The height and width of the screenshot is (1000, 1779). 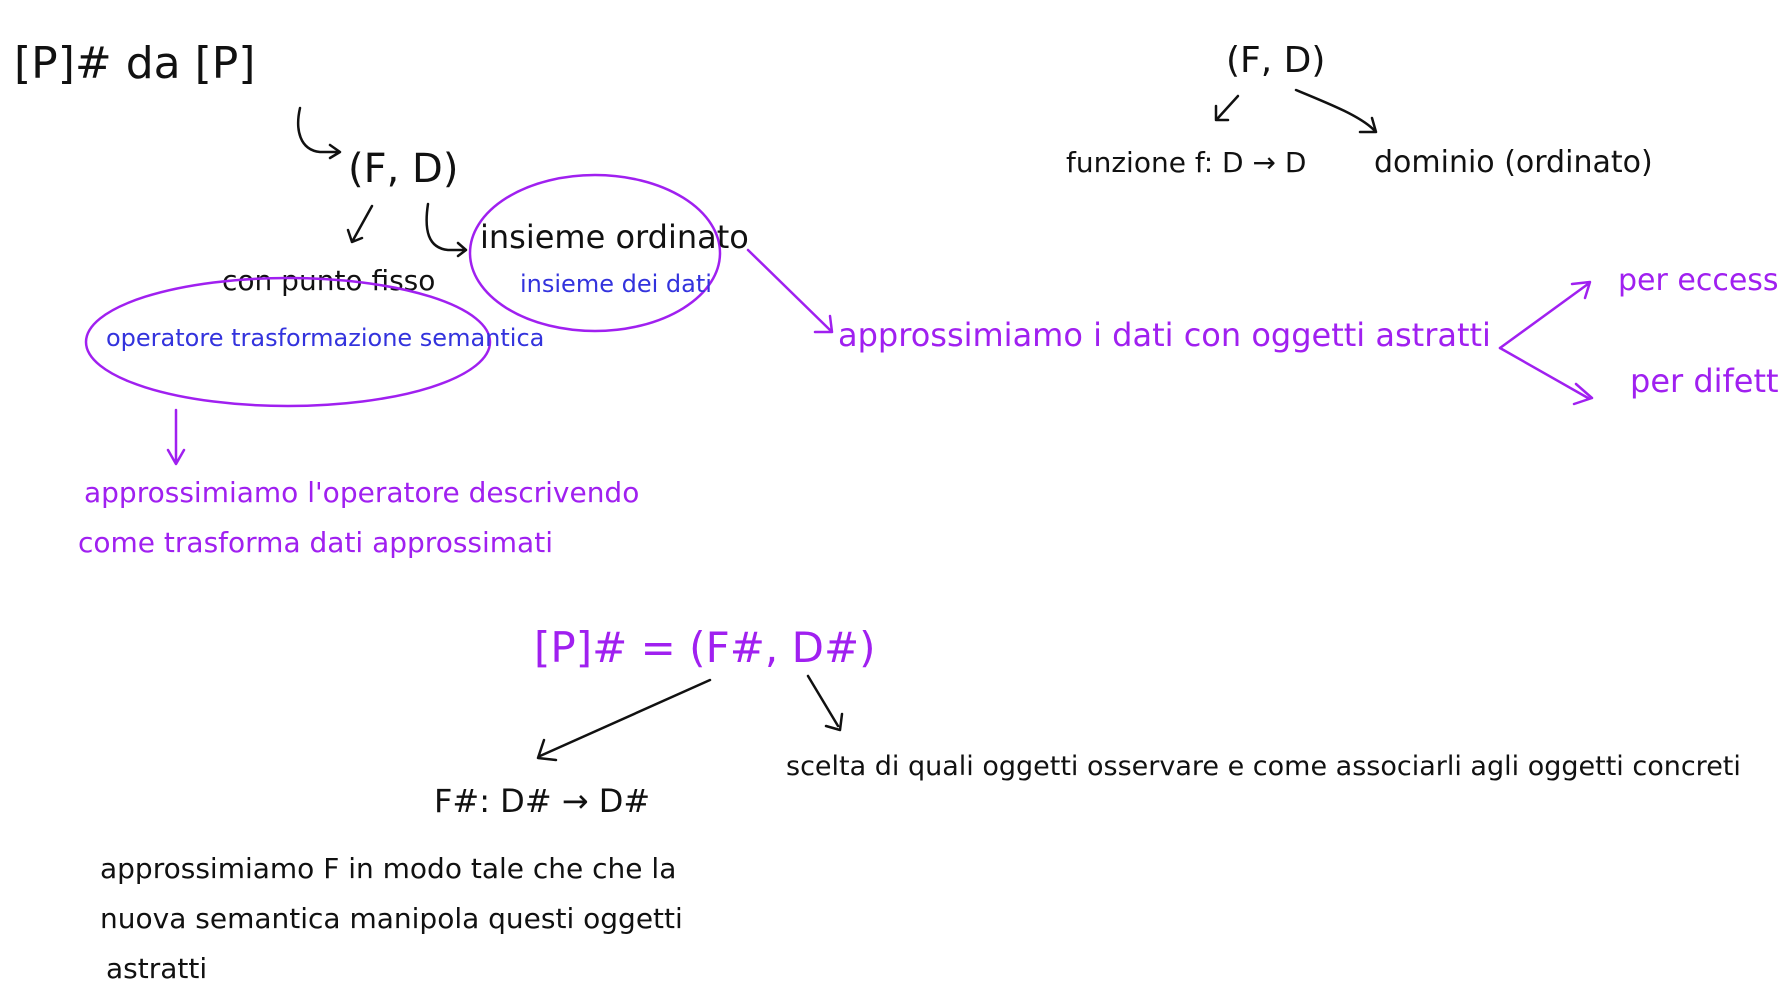 I want to click on abstract-semantics: [P]# = (F#, D#), so click(x=705, y=647).